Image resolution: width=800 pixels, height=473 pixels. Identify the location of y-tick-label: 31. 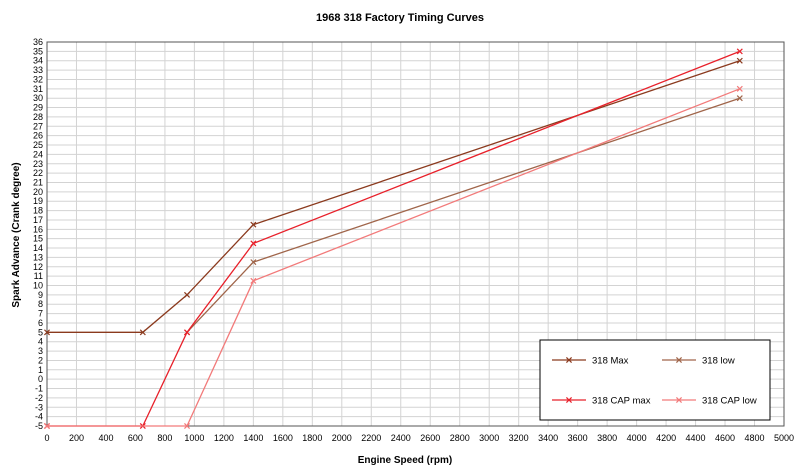
(38, 89).